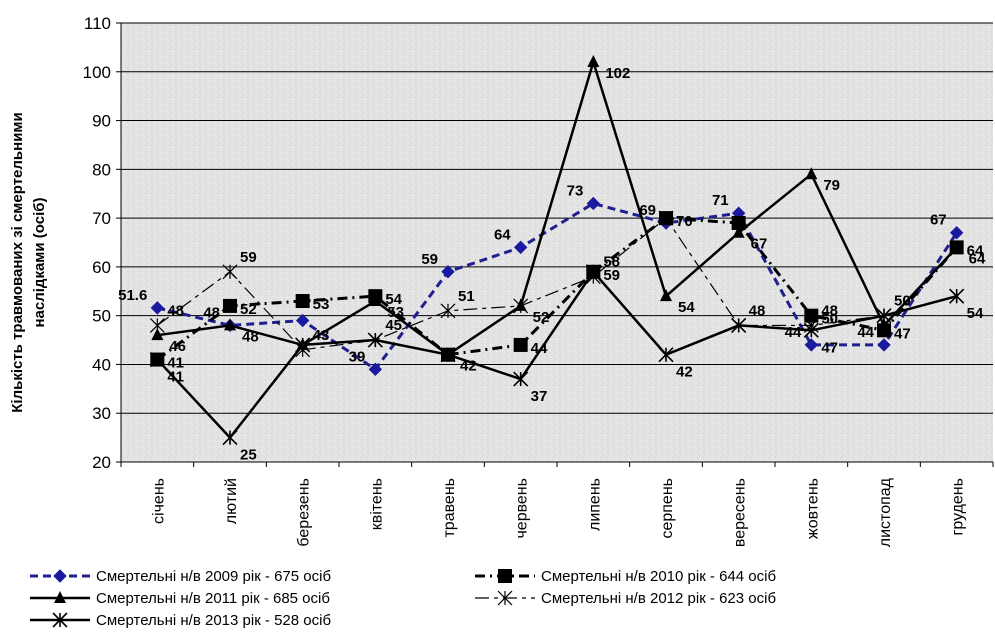 The image size is (995, 635). What do you see at coordinates (101, 218) in the screenshot?
I see `y-tick-label: 70` at bounding box center [101, 218].